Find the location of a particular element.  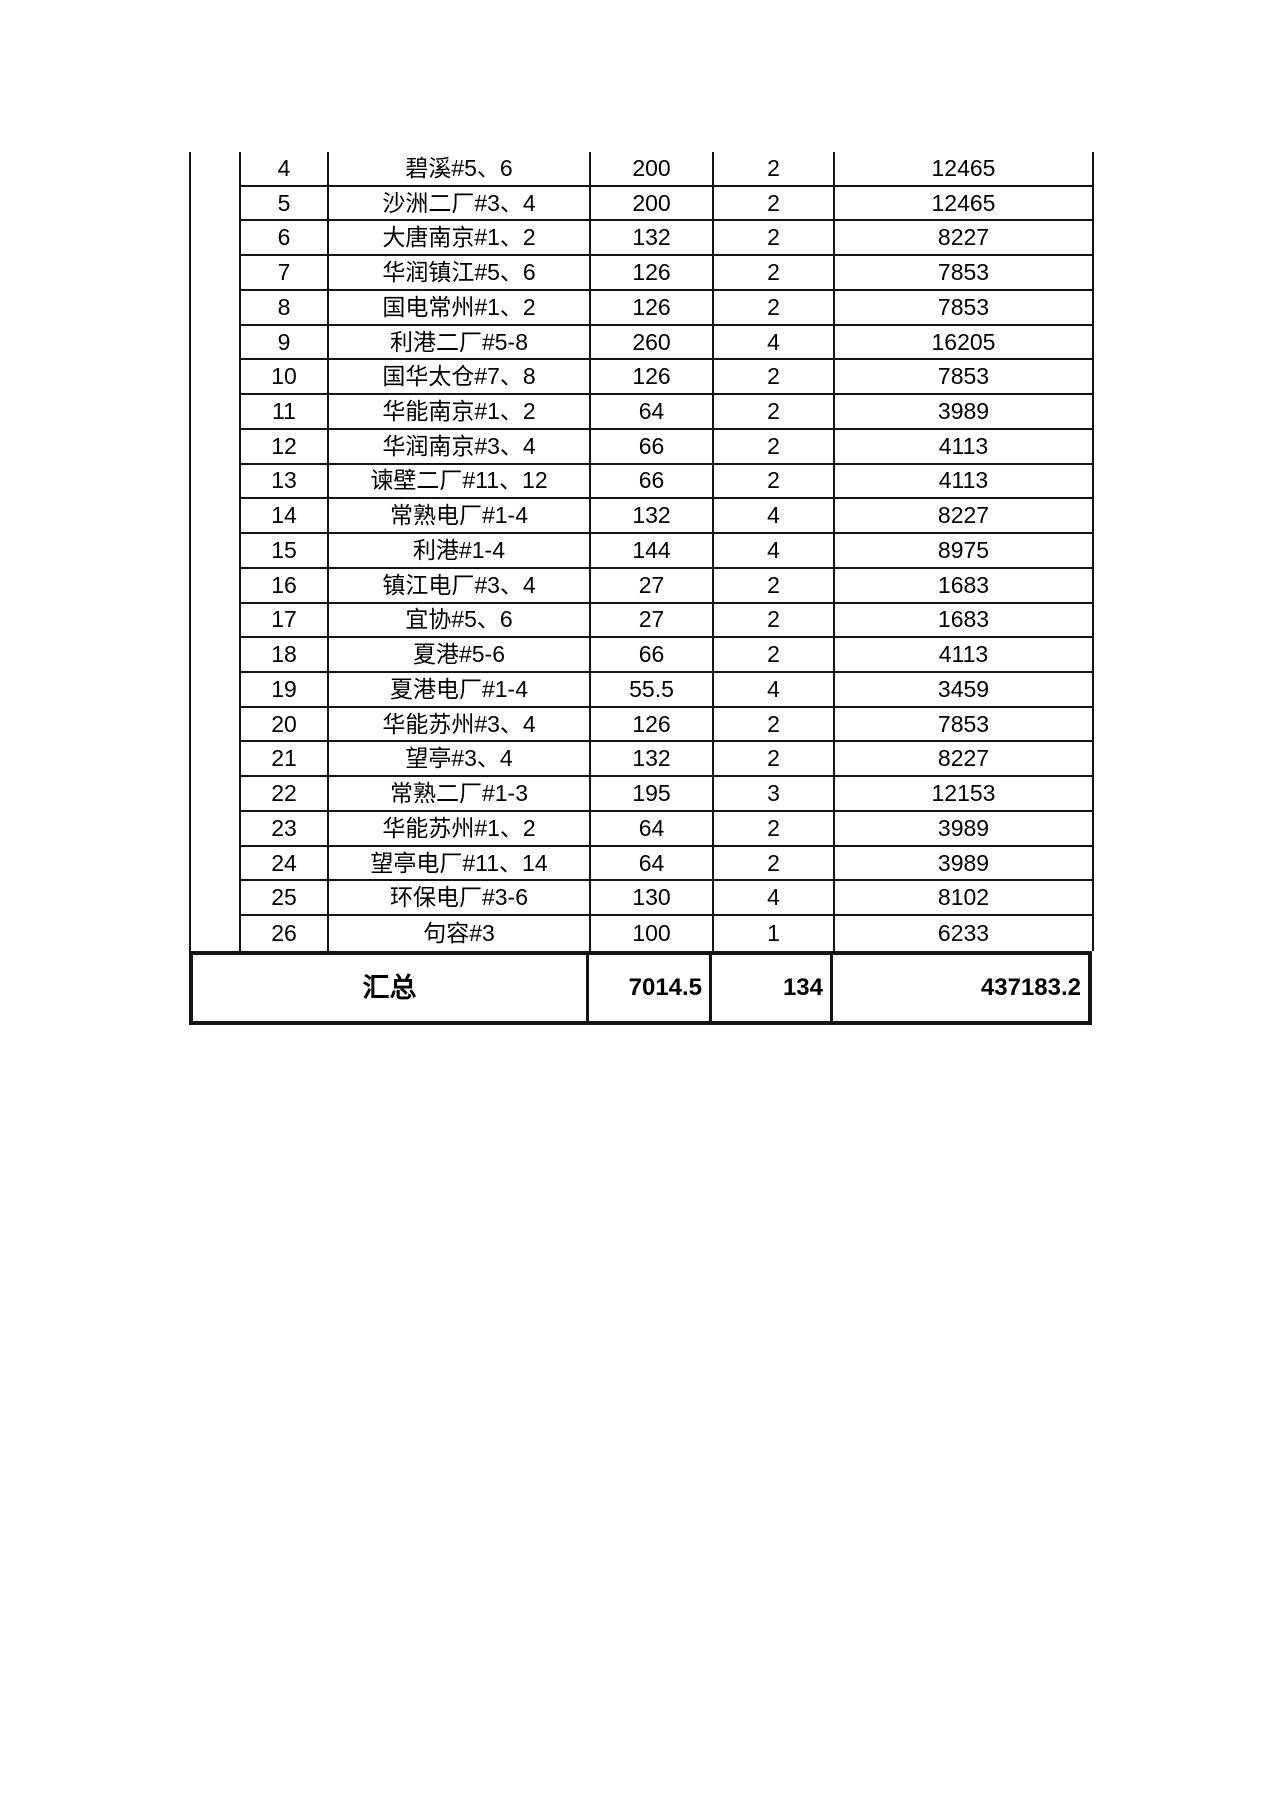

row-number-cell: 19 is located at coordinates (285, 690).